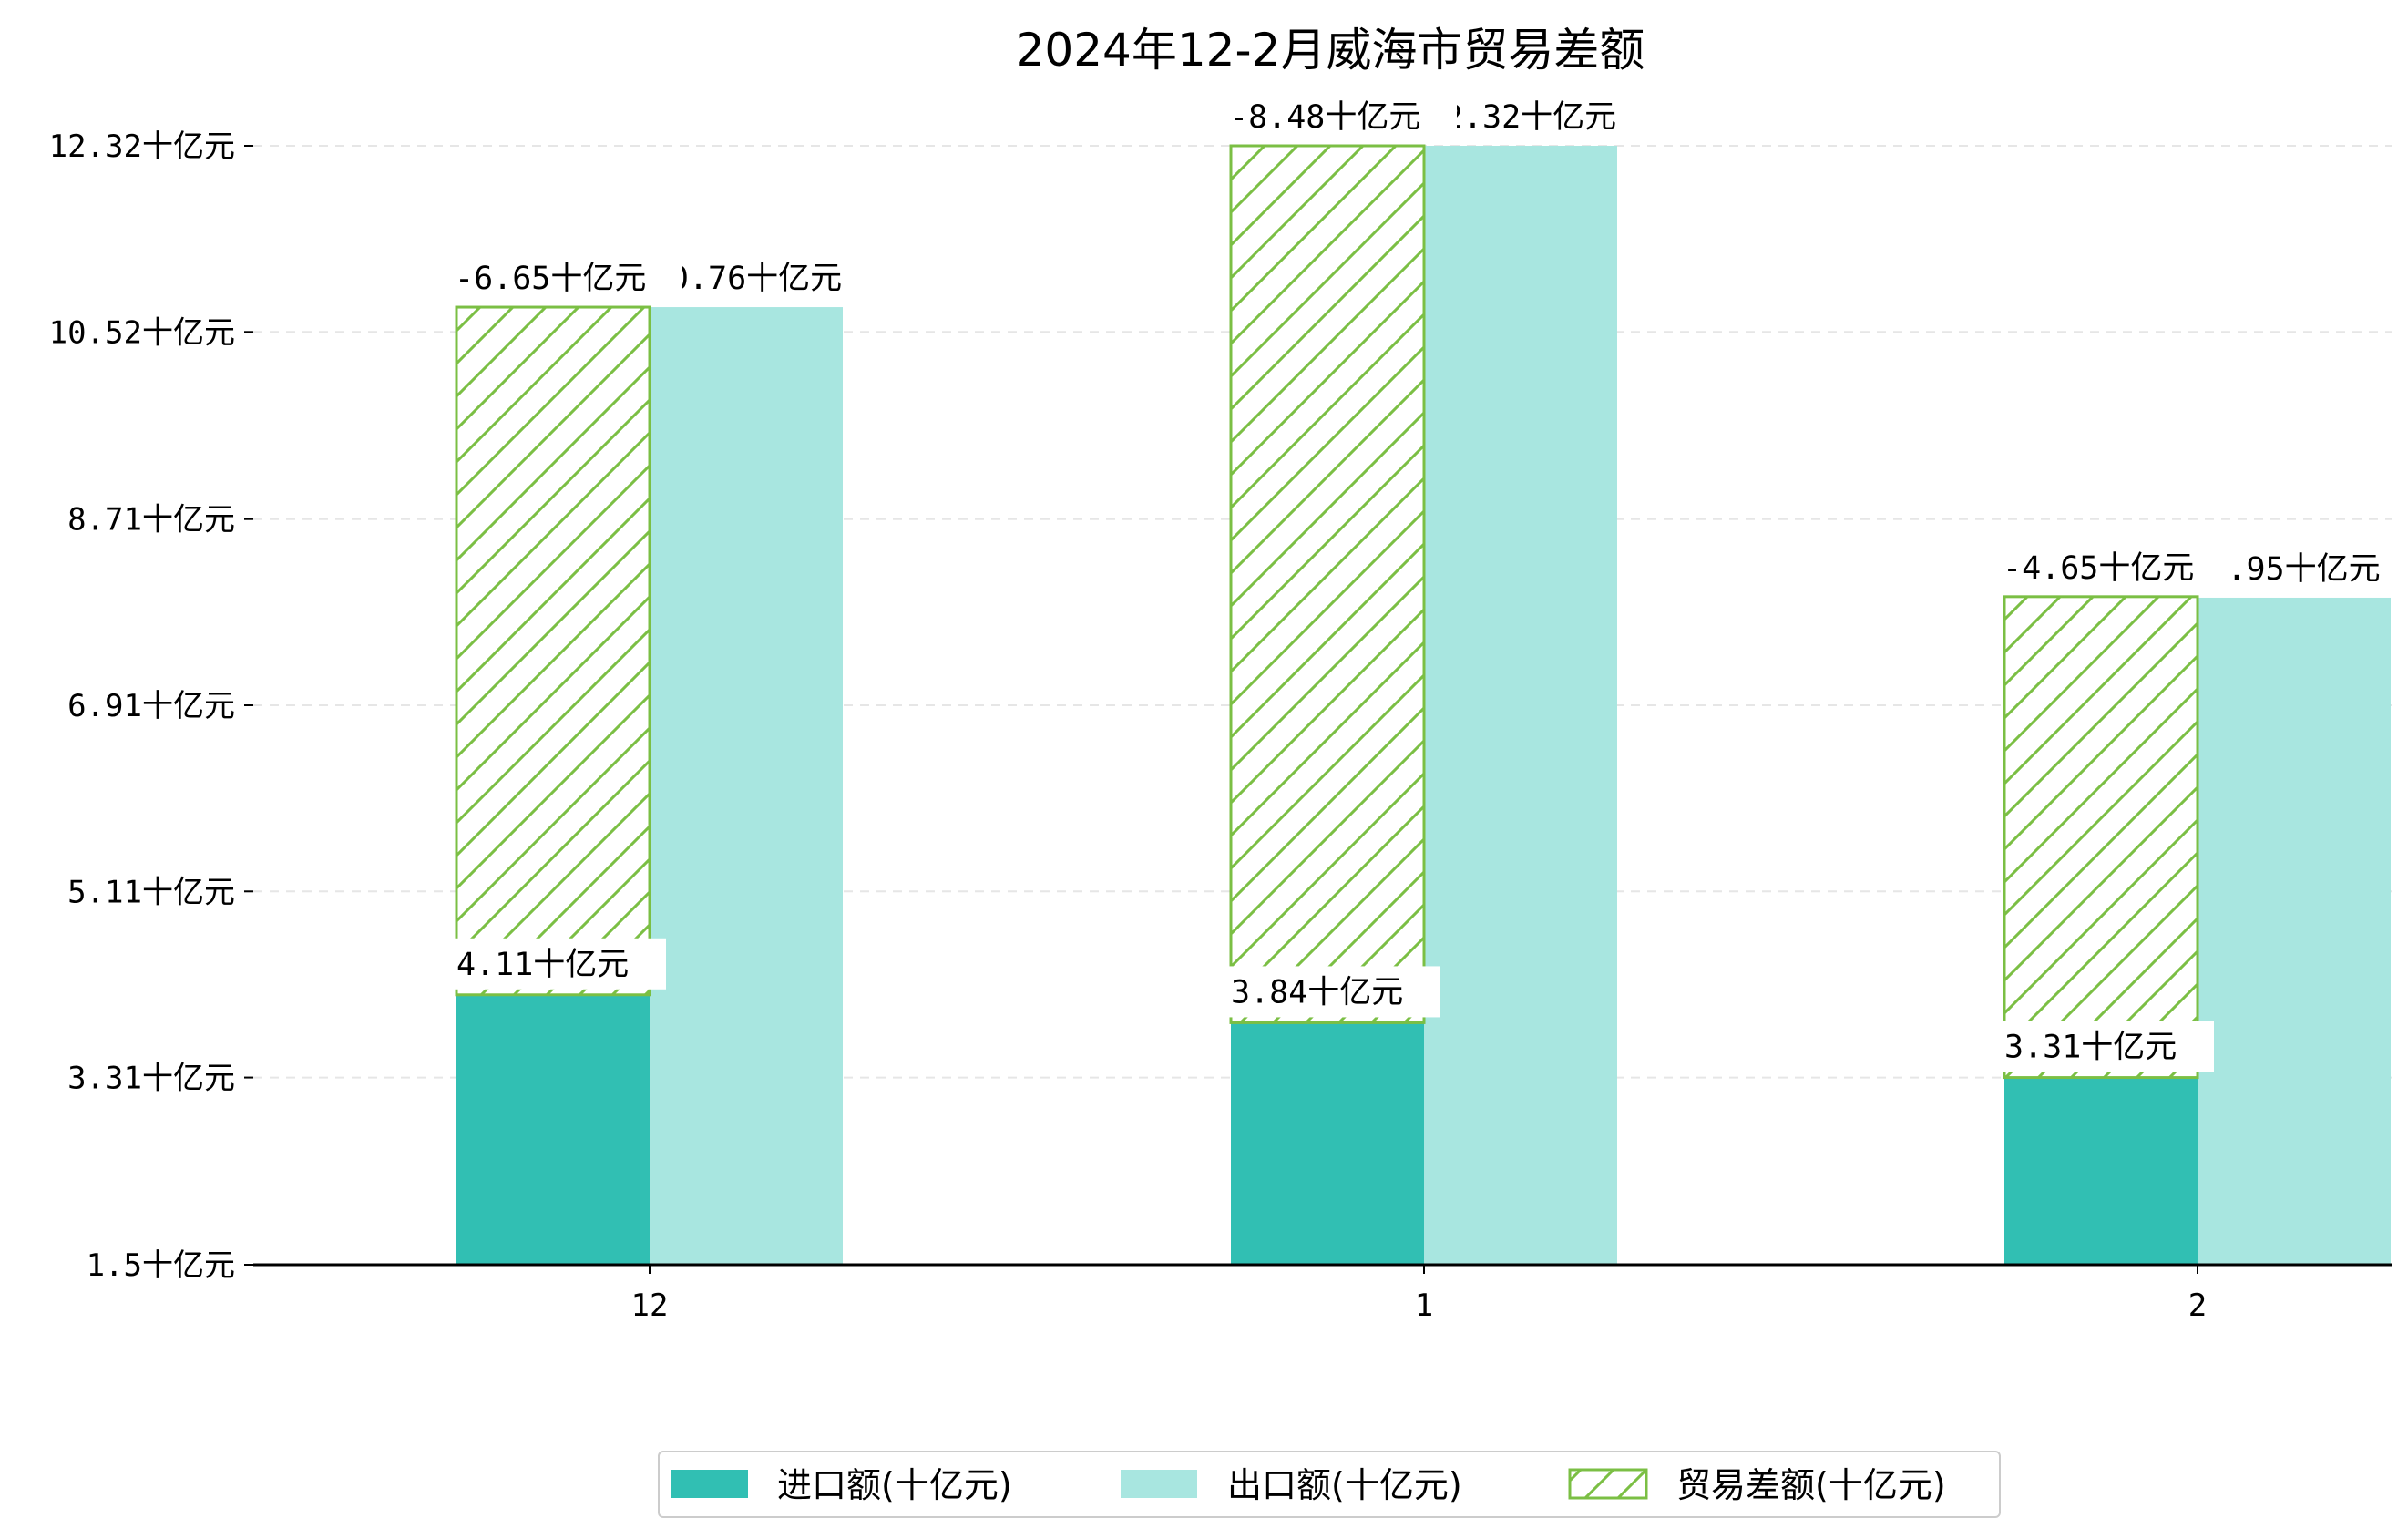 The image size is (2408, 1539). I want to click on legend-swatch-balance, so click(1608, 1484).